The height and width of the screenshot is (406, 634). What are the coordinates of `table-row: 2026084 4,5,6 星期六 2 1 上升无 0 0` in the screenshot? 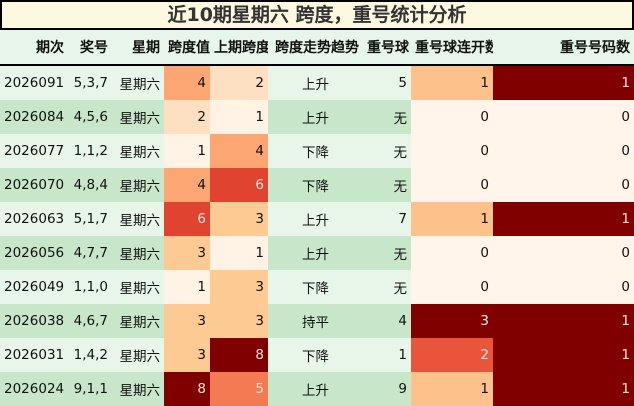 It's located at (317, 117).